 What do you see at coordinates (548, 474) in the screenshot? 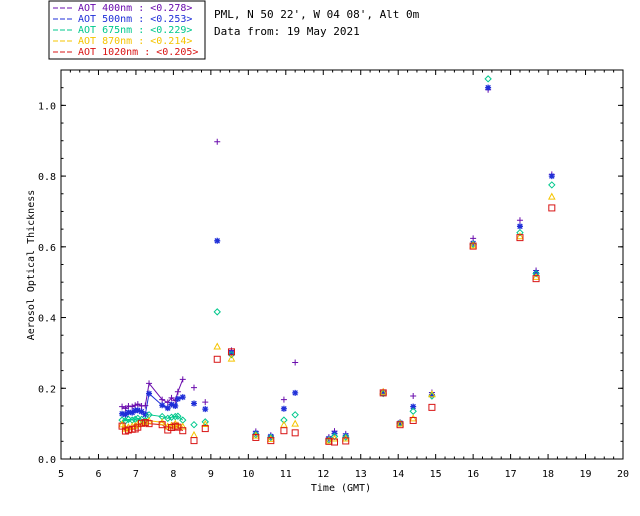
I see `x-tick-label: 18` at bounding box center [548, 474].